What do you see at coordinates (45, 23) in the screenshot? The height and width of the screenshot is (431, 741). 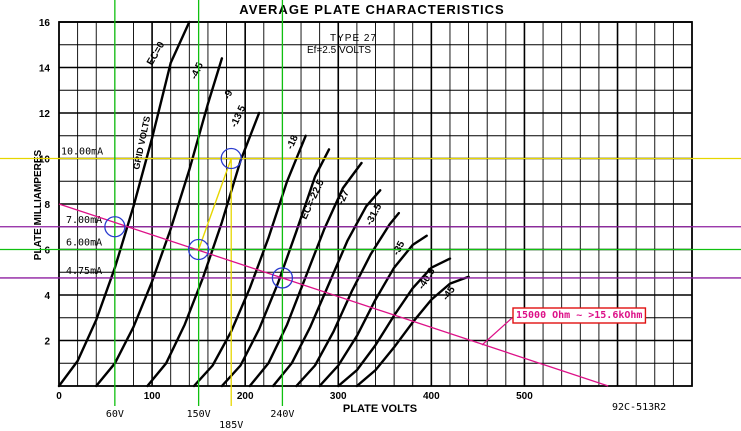 I see `y-tick-label: 16` at bounding box center [45, 23].